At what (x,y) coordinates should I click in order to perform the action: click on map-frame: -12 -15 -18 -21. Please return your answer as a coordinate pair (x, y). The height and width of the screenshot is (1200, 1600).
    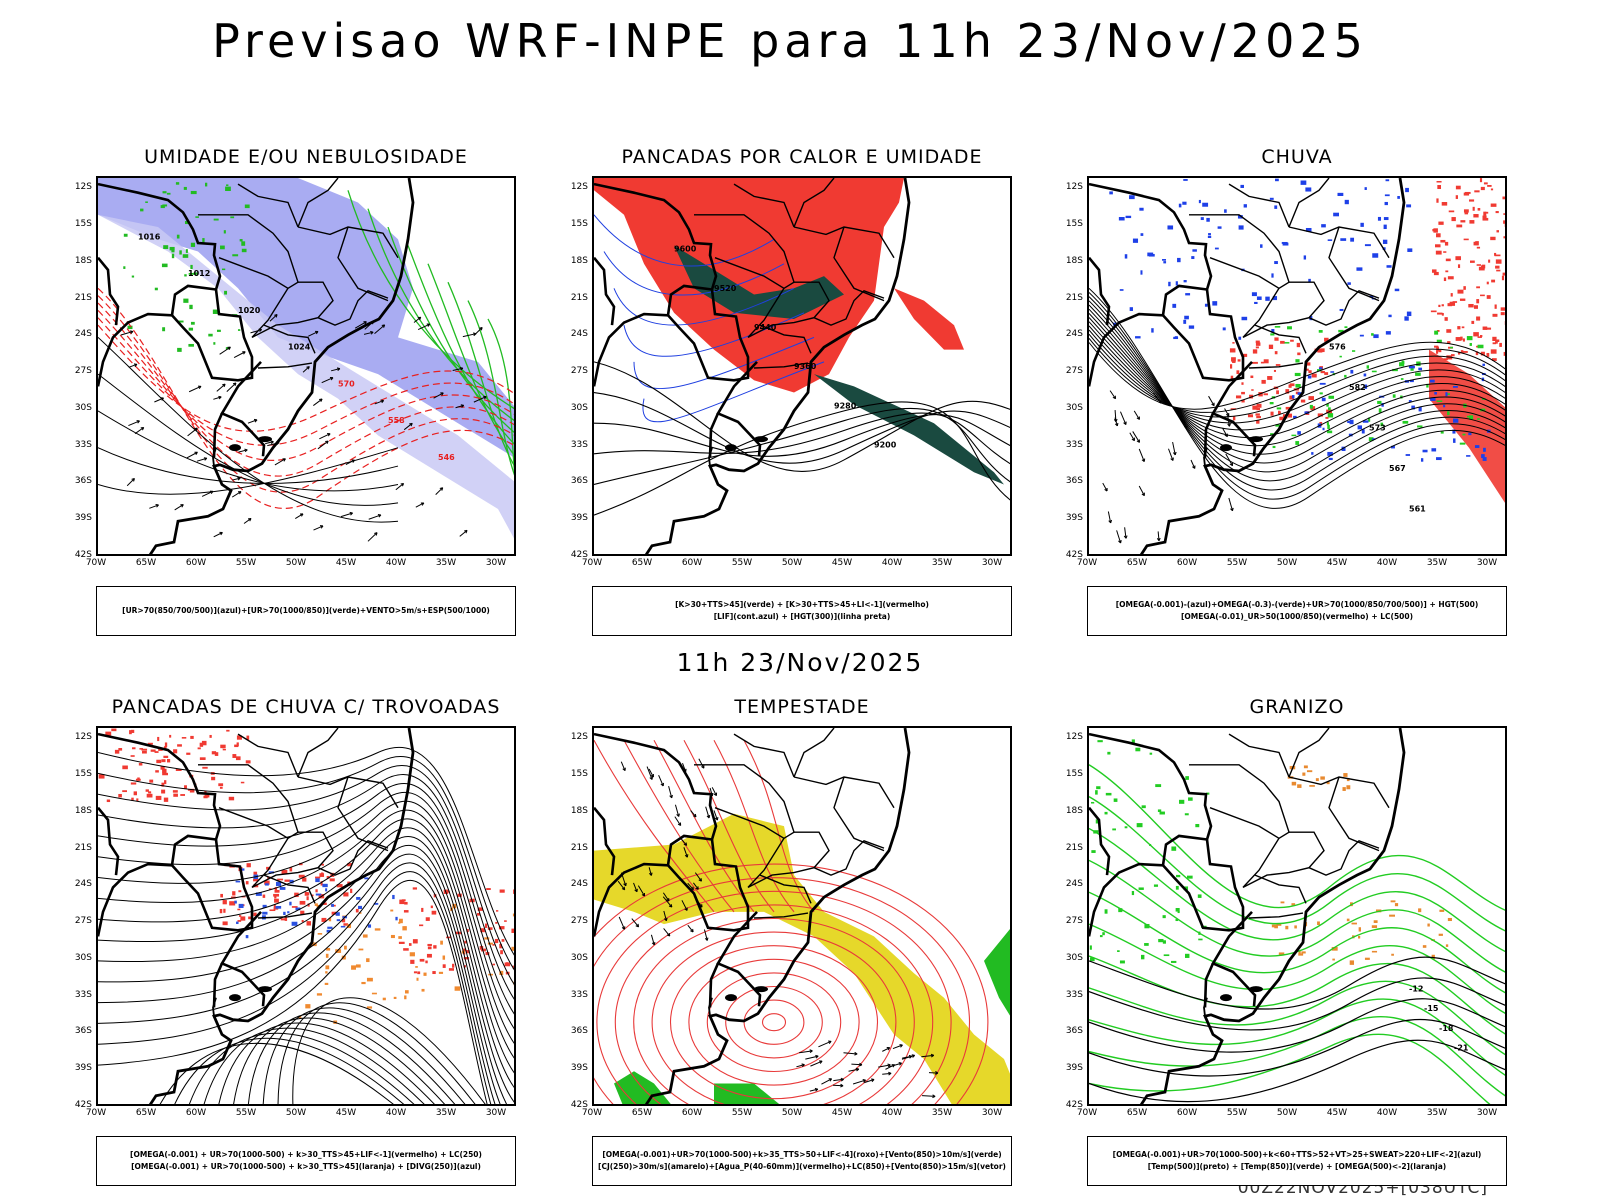
    Looking at the image, I should click on (1297, 916).